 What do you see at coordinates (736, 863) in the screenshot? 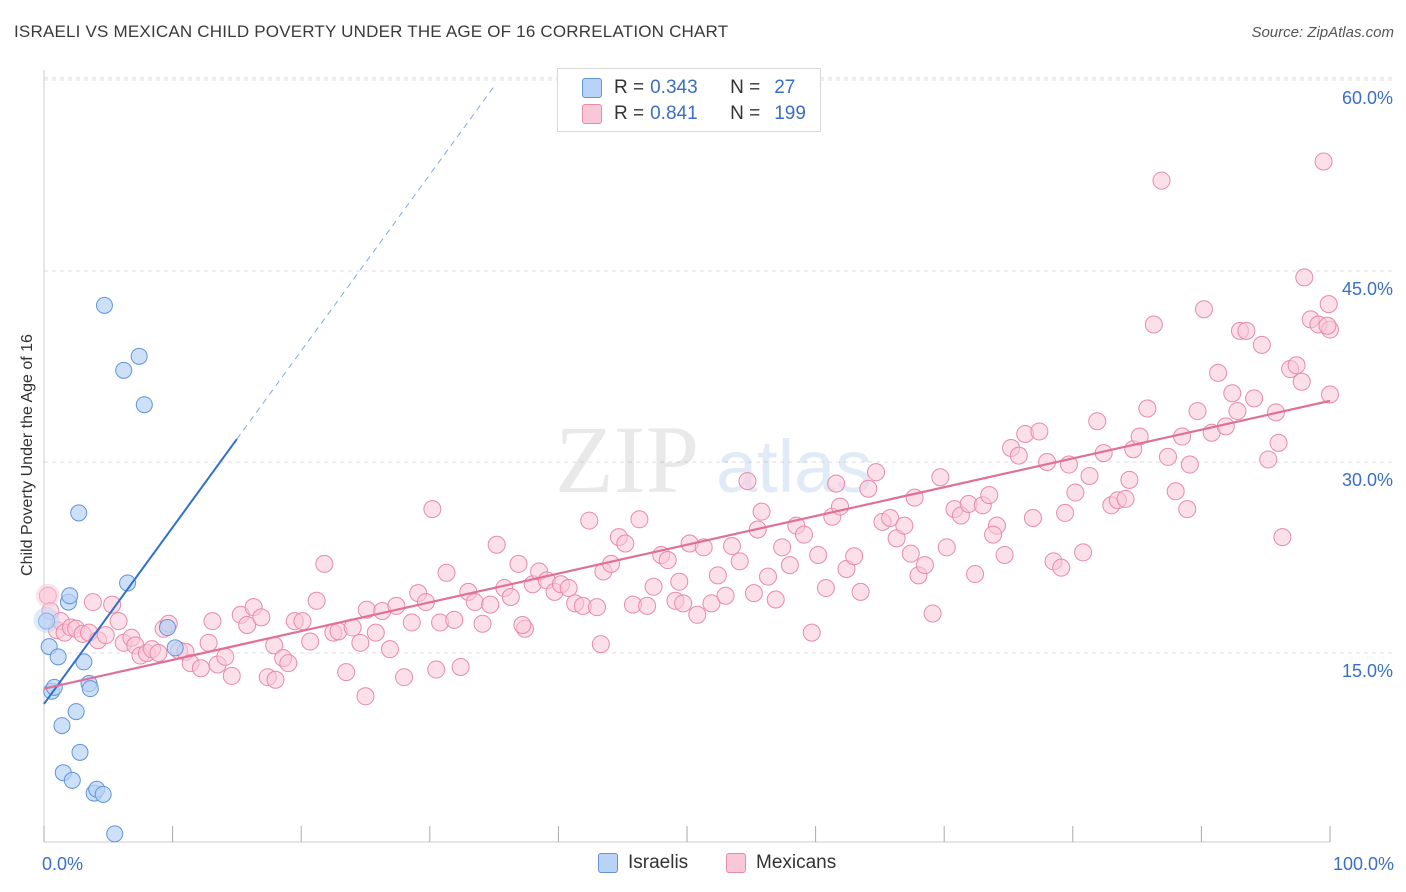
I see `mexicans-legend-swatch` at bounding box center [736, 863].